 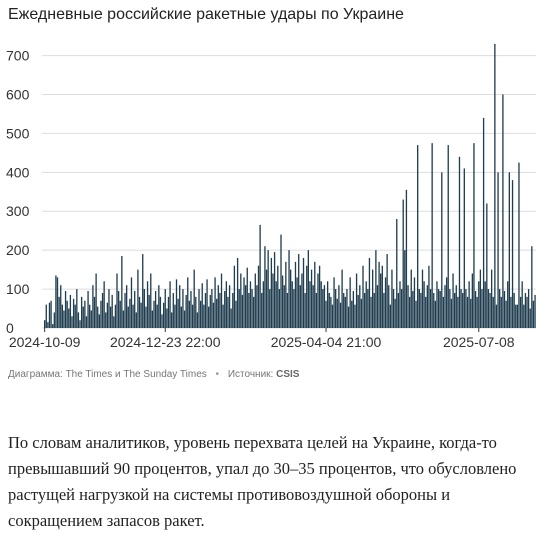 What do you see at coordinates (288, 374) in the screenshot?
I see `caption-source-link: CSIS` at bounding box center [288, 374].